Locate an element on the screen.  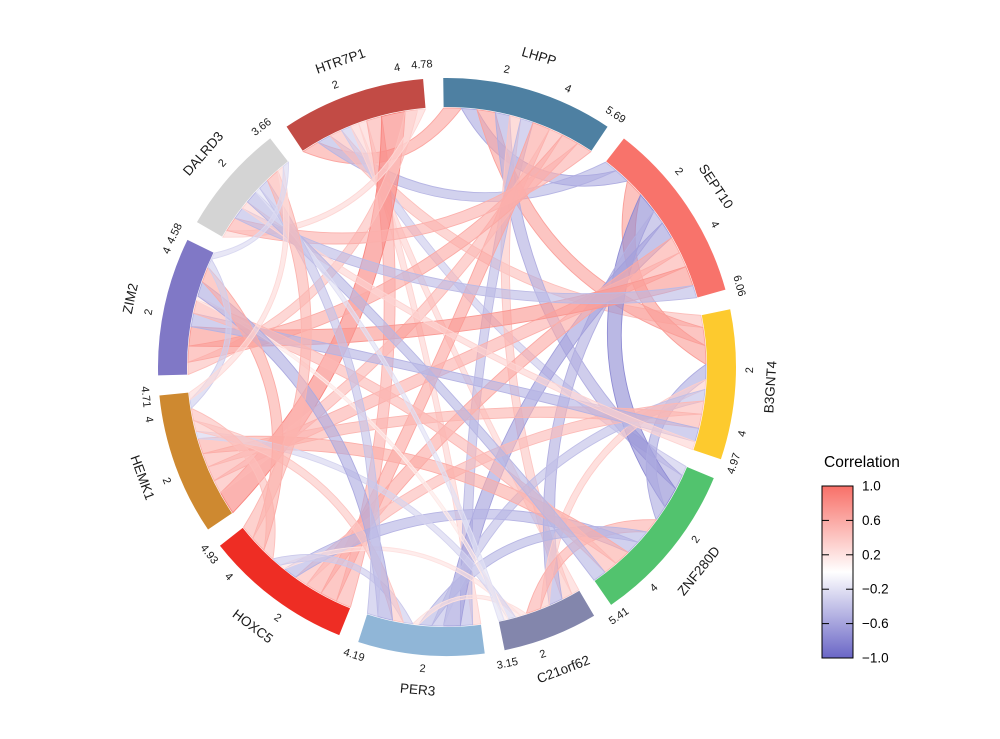
sector-arc-SEPT10 is located at coordinates (666, 218).